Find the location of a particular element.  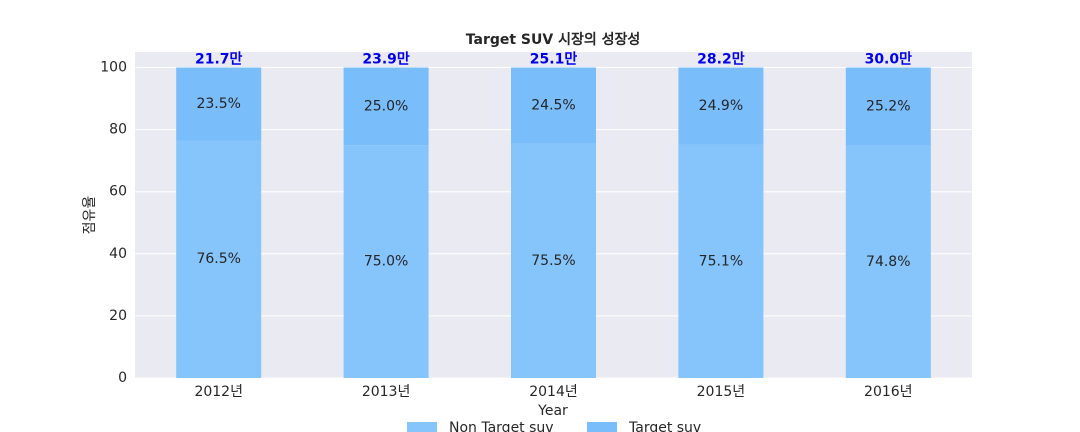

legend-label: Target suv is located at coordinates (664, 426).